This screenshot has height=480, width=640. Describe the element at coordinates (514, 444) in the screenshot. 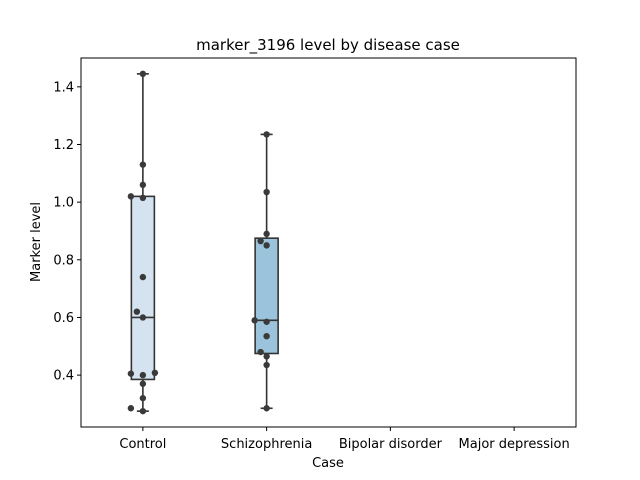

I see `x-tick-label: Major depression` at that location.